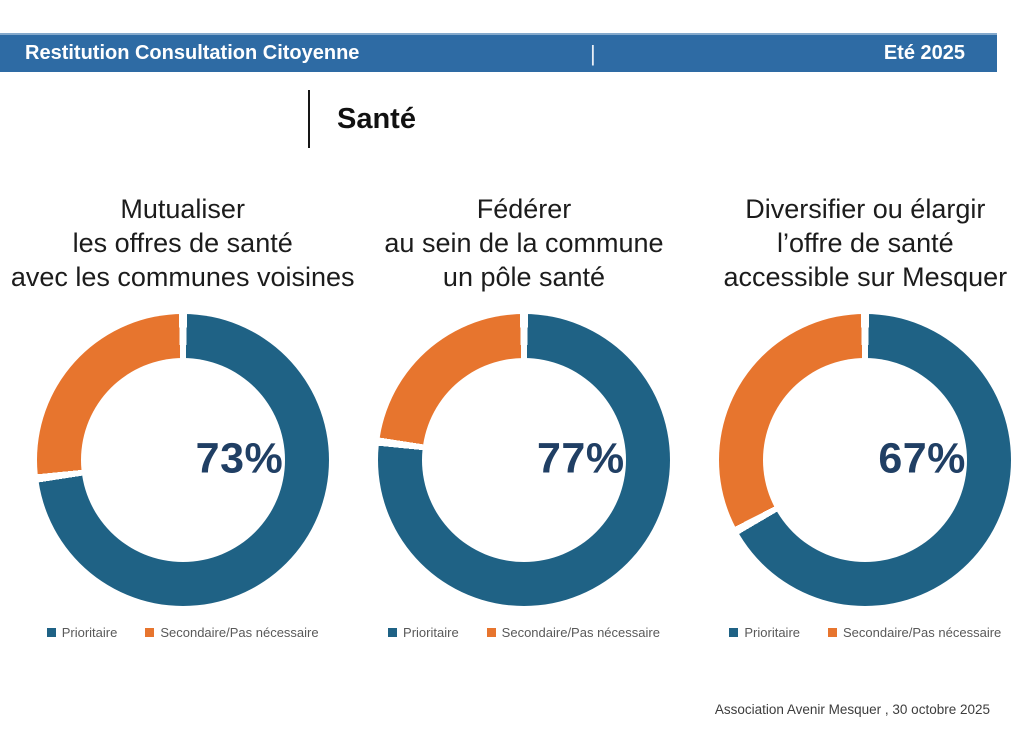  Describe the element at coordinates (524, 243) in the screenshot. I see `chart-title-line: au sein de la commune` at that location.